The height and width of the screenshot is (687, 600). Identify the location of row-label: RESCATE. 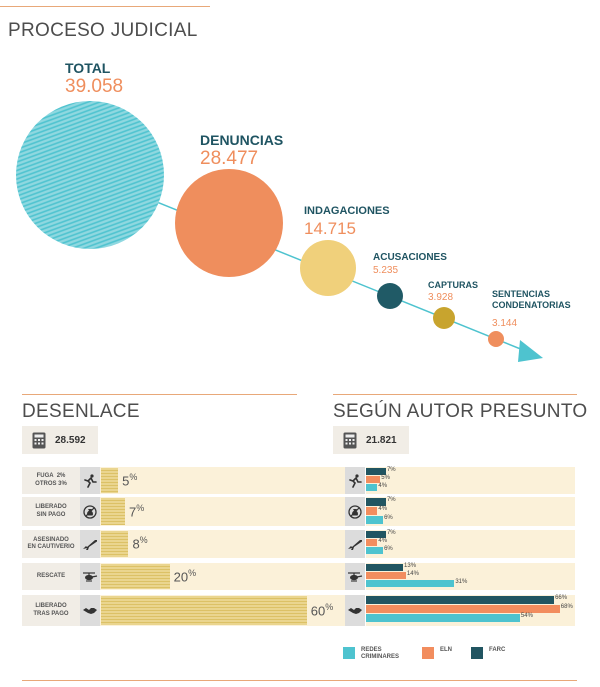
(51, 576).